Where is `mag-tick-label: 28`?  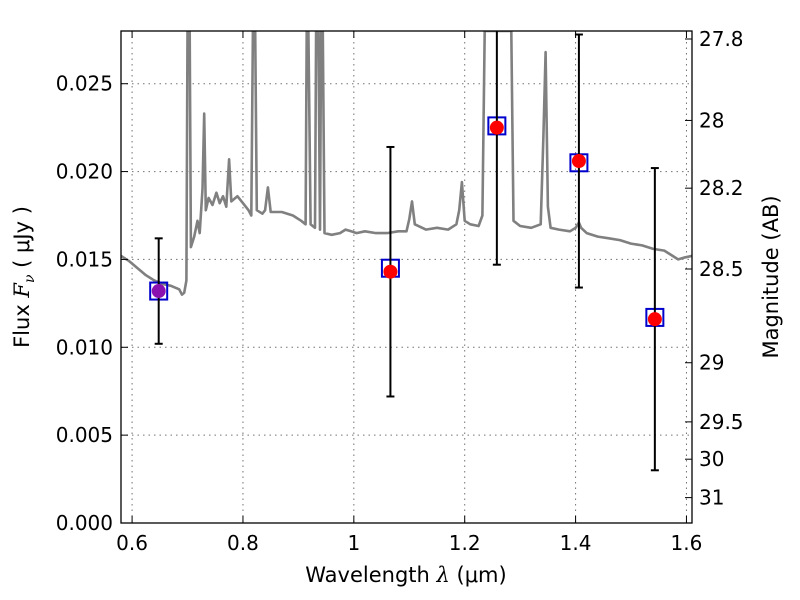 mag-tick-label: 28 is located at coordinates (711, 120).